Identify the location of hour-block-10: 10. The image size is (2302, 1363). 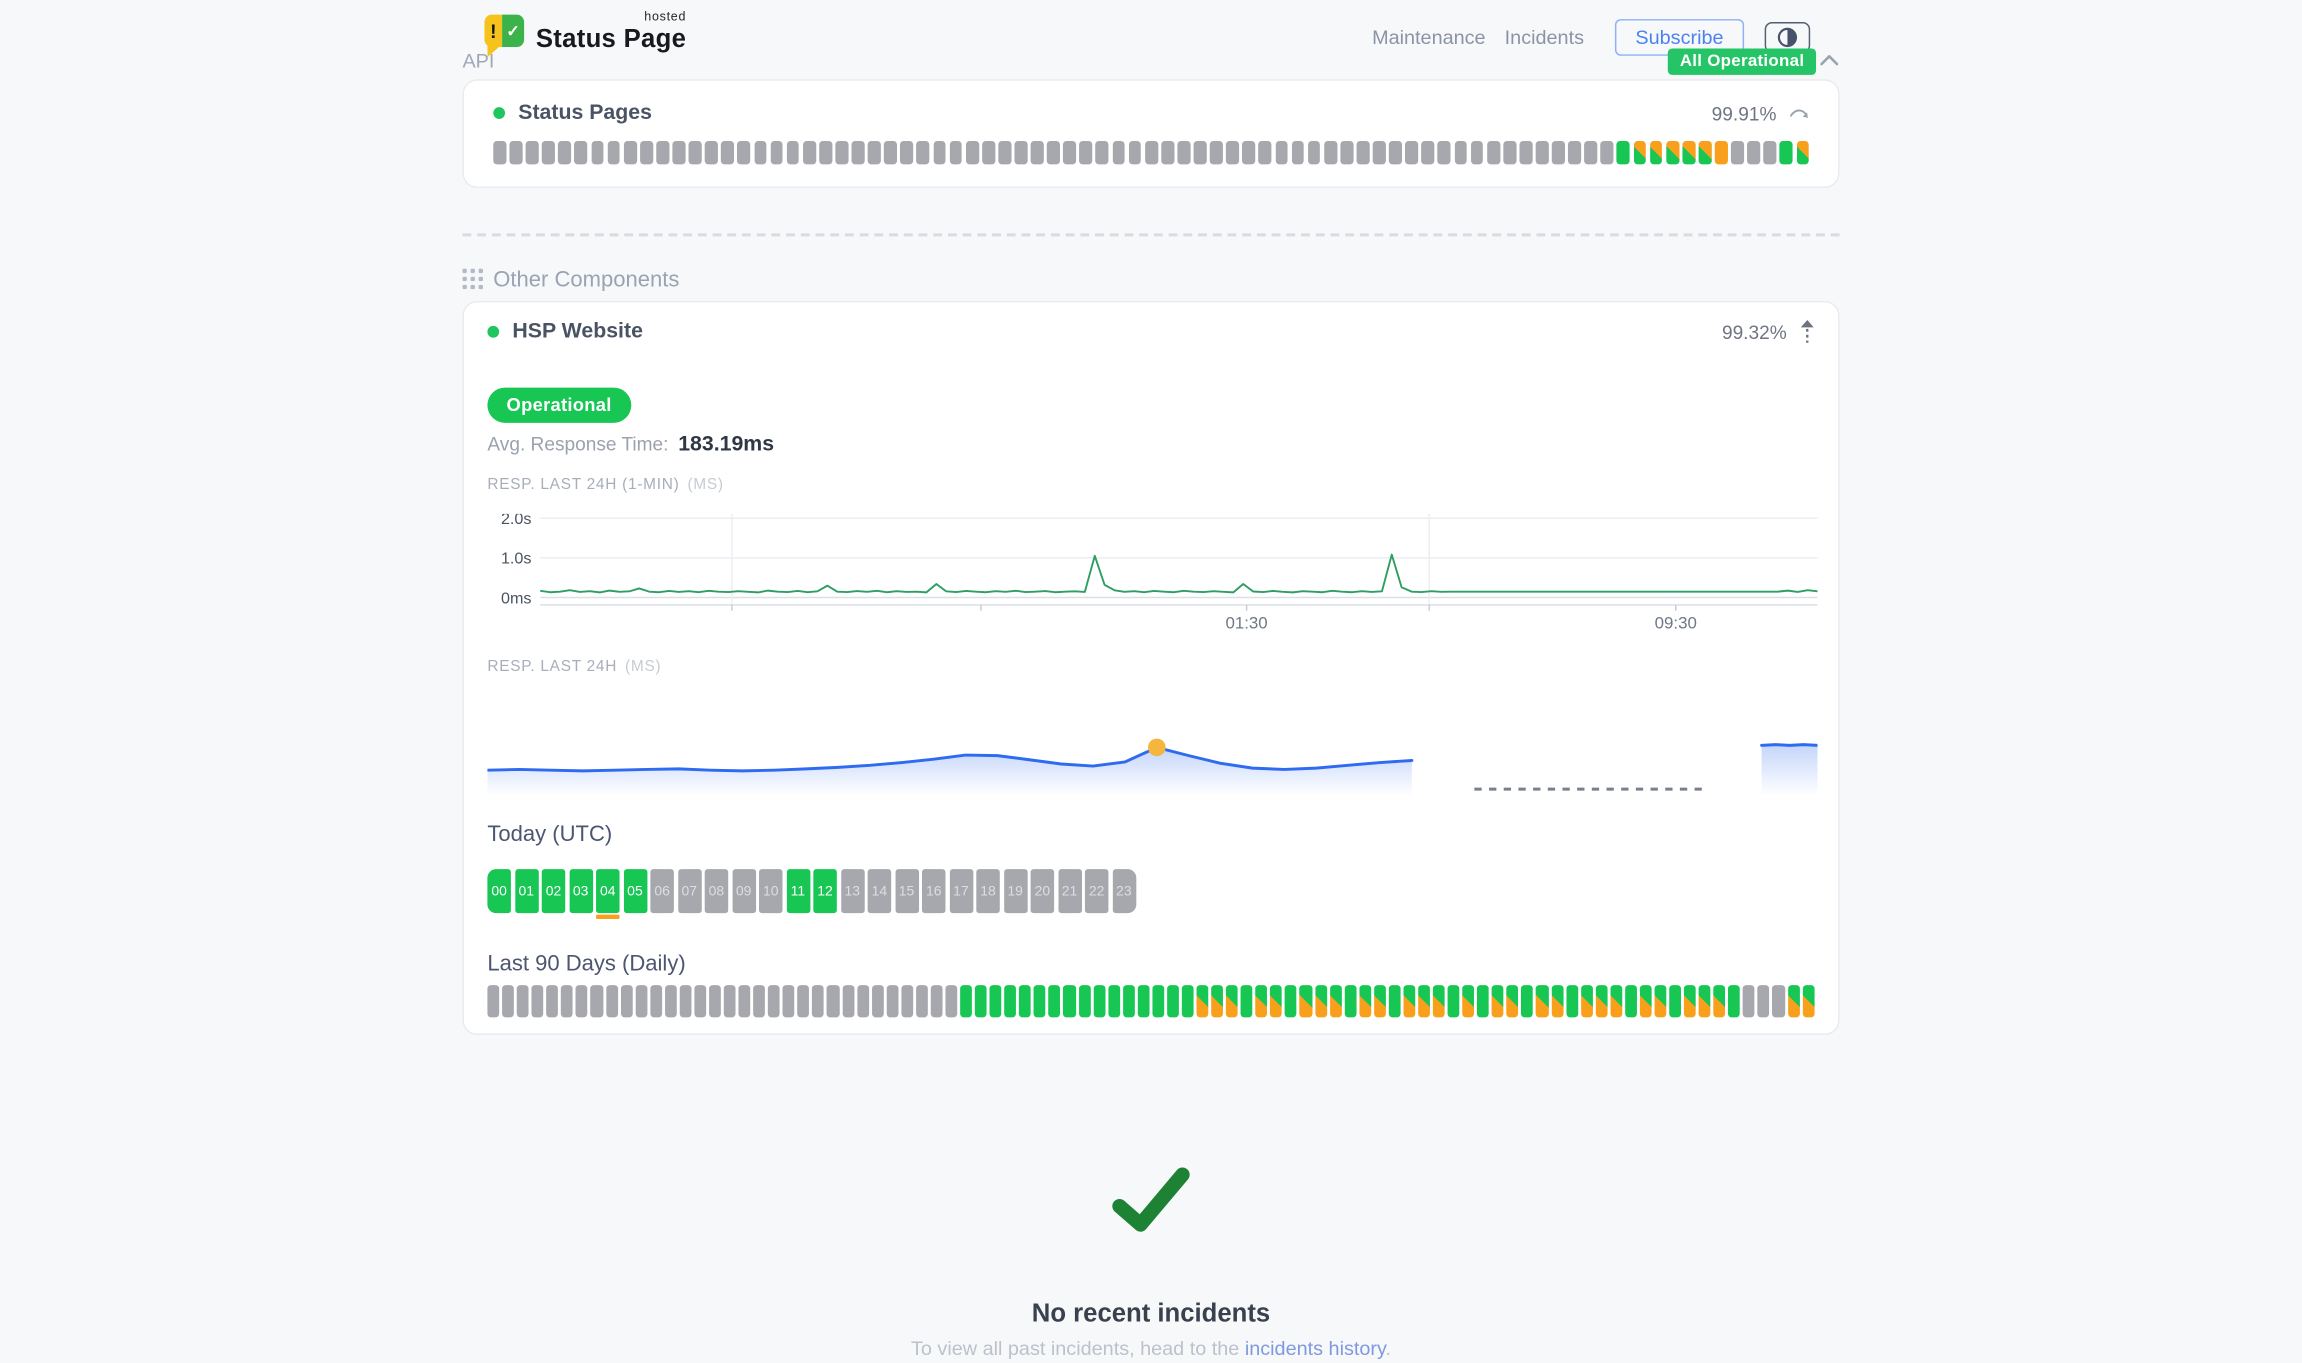
(771, 891).